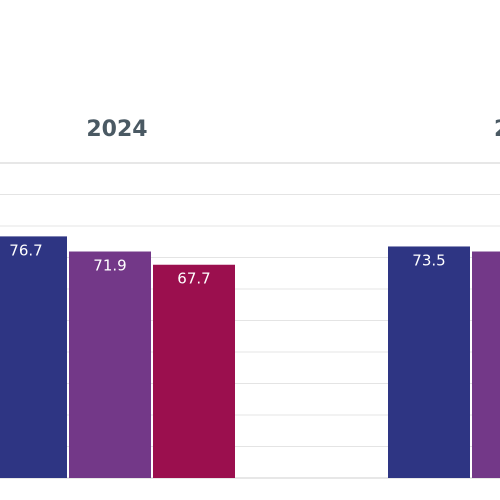 Image resolution: width=500 pixels, height=500 pixels. What do you see at coordinates (25, 250) in the screenshot?
I see `value-label: 76.7` at bounding box center [25, 250].